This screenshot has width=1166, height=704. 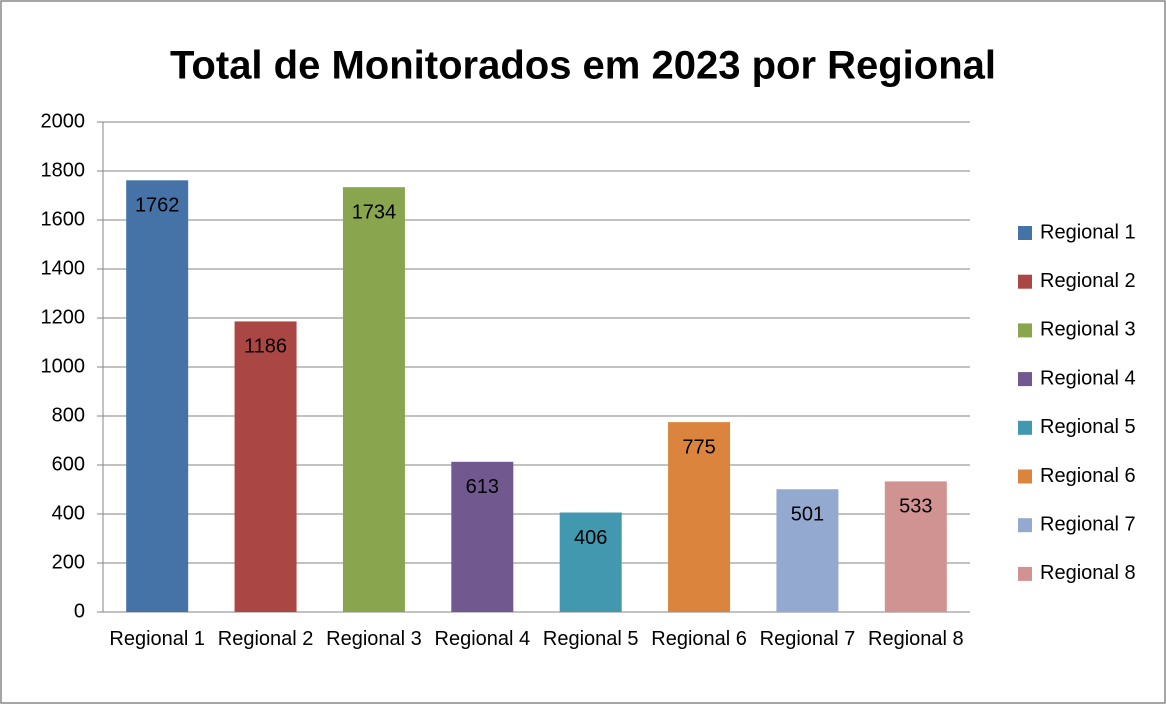 I want to click on legend-label: Regional 3, so click(x=1088, y=330).